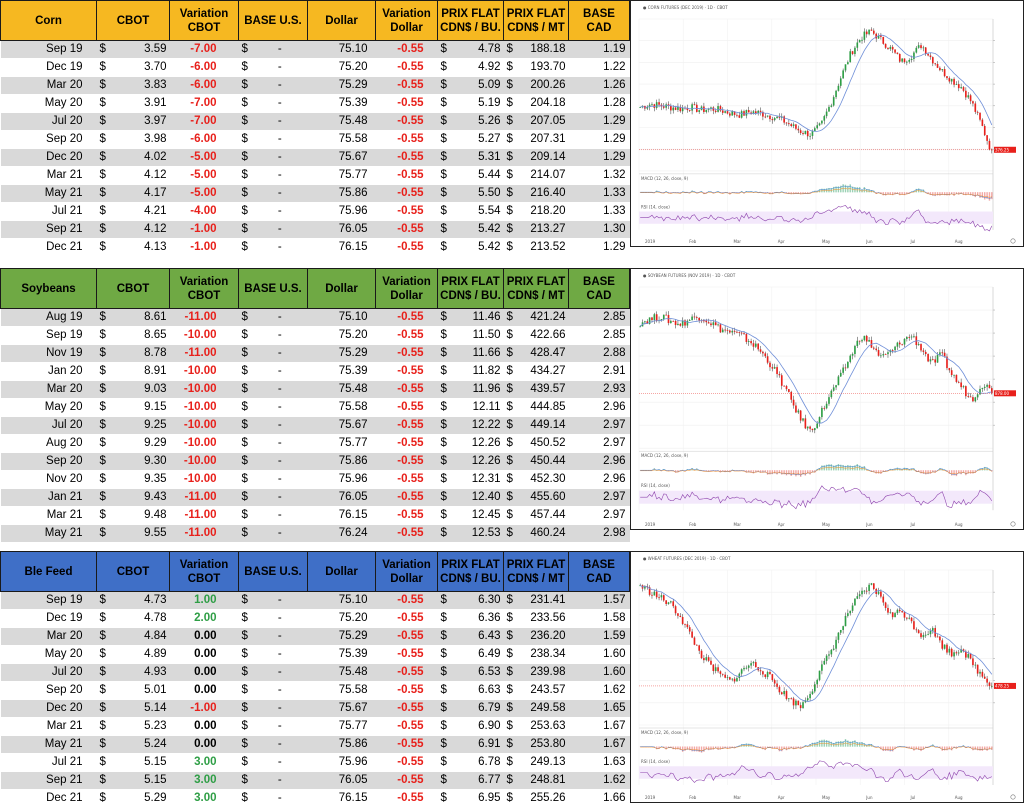 This screenshot has height=808, width=1024. Describe the element at coordinates (470, 565) in the screenshot. I see `header-label: PRIX FLAT` at that location.